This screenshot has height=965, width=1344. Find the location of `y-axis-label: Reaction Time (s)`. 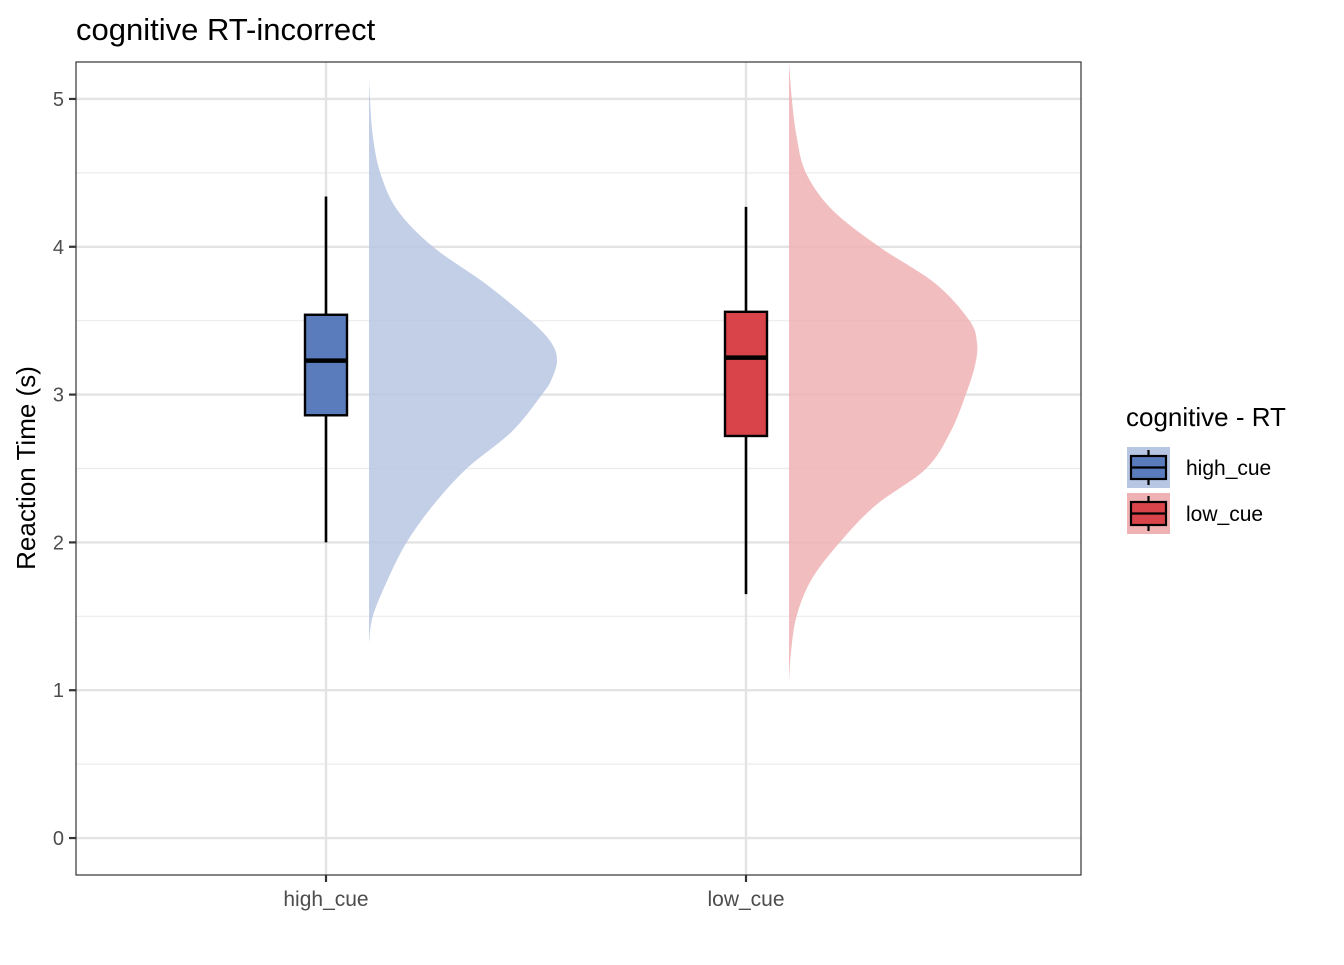

y-axis-label: Reaction Time (s) is located at coordinates (26, 468).